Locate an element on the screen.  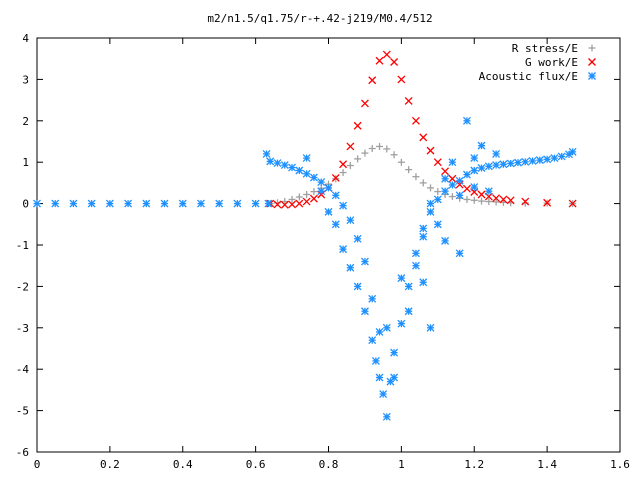
y-tick-label: -3 is located at coordinates (22, 328).